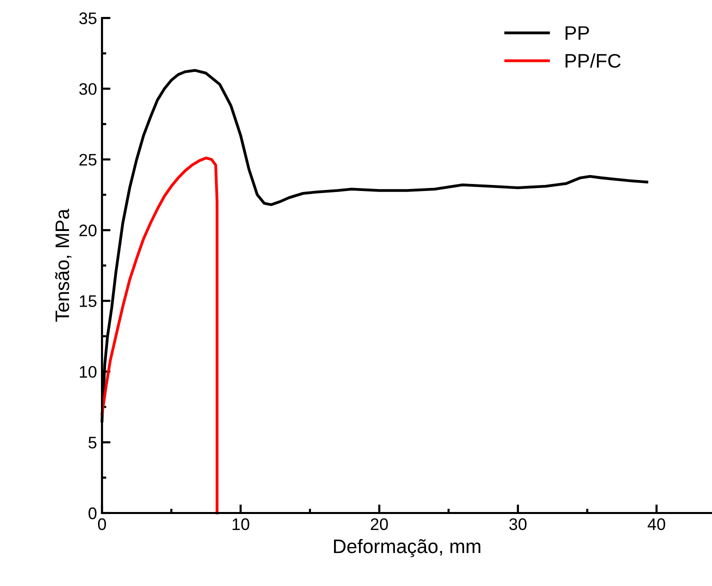 The height and width of the screenshot is (586, 712). Describe the element at coordinates (657, 524) in the screenshot. I see `x-tick-label: 40` at that location.